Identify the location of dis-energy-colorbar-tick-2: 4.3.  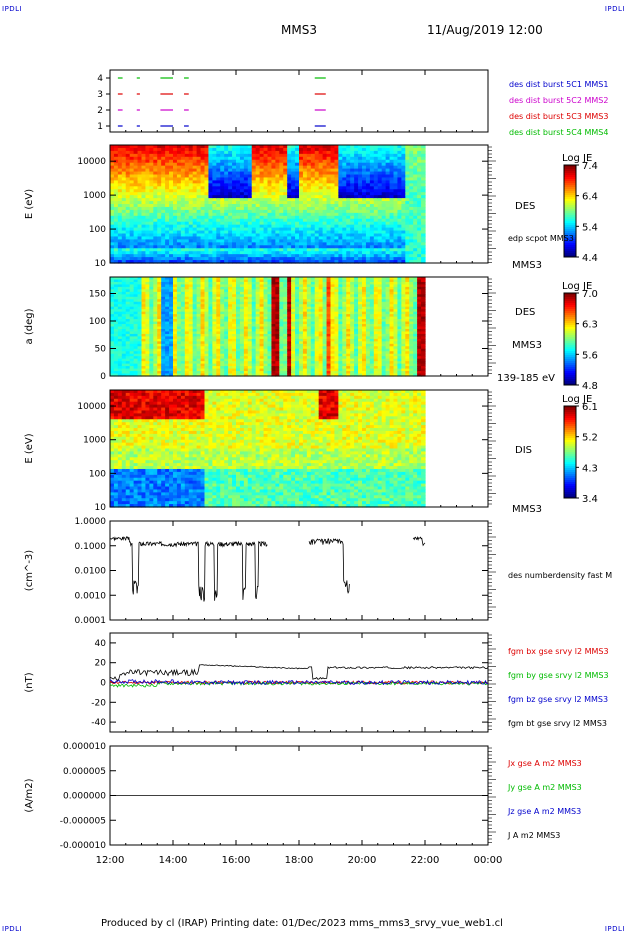
(590, 468).